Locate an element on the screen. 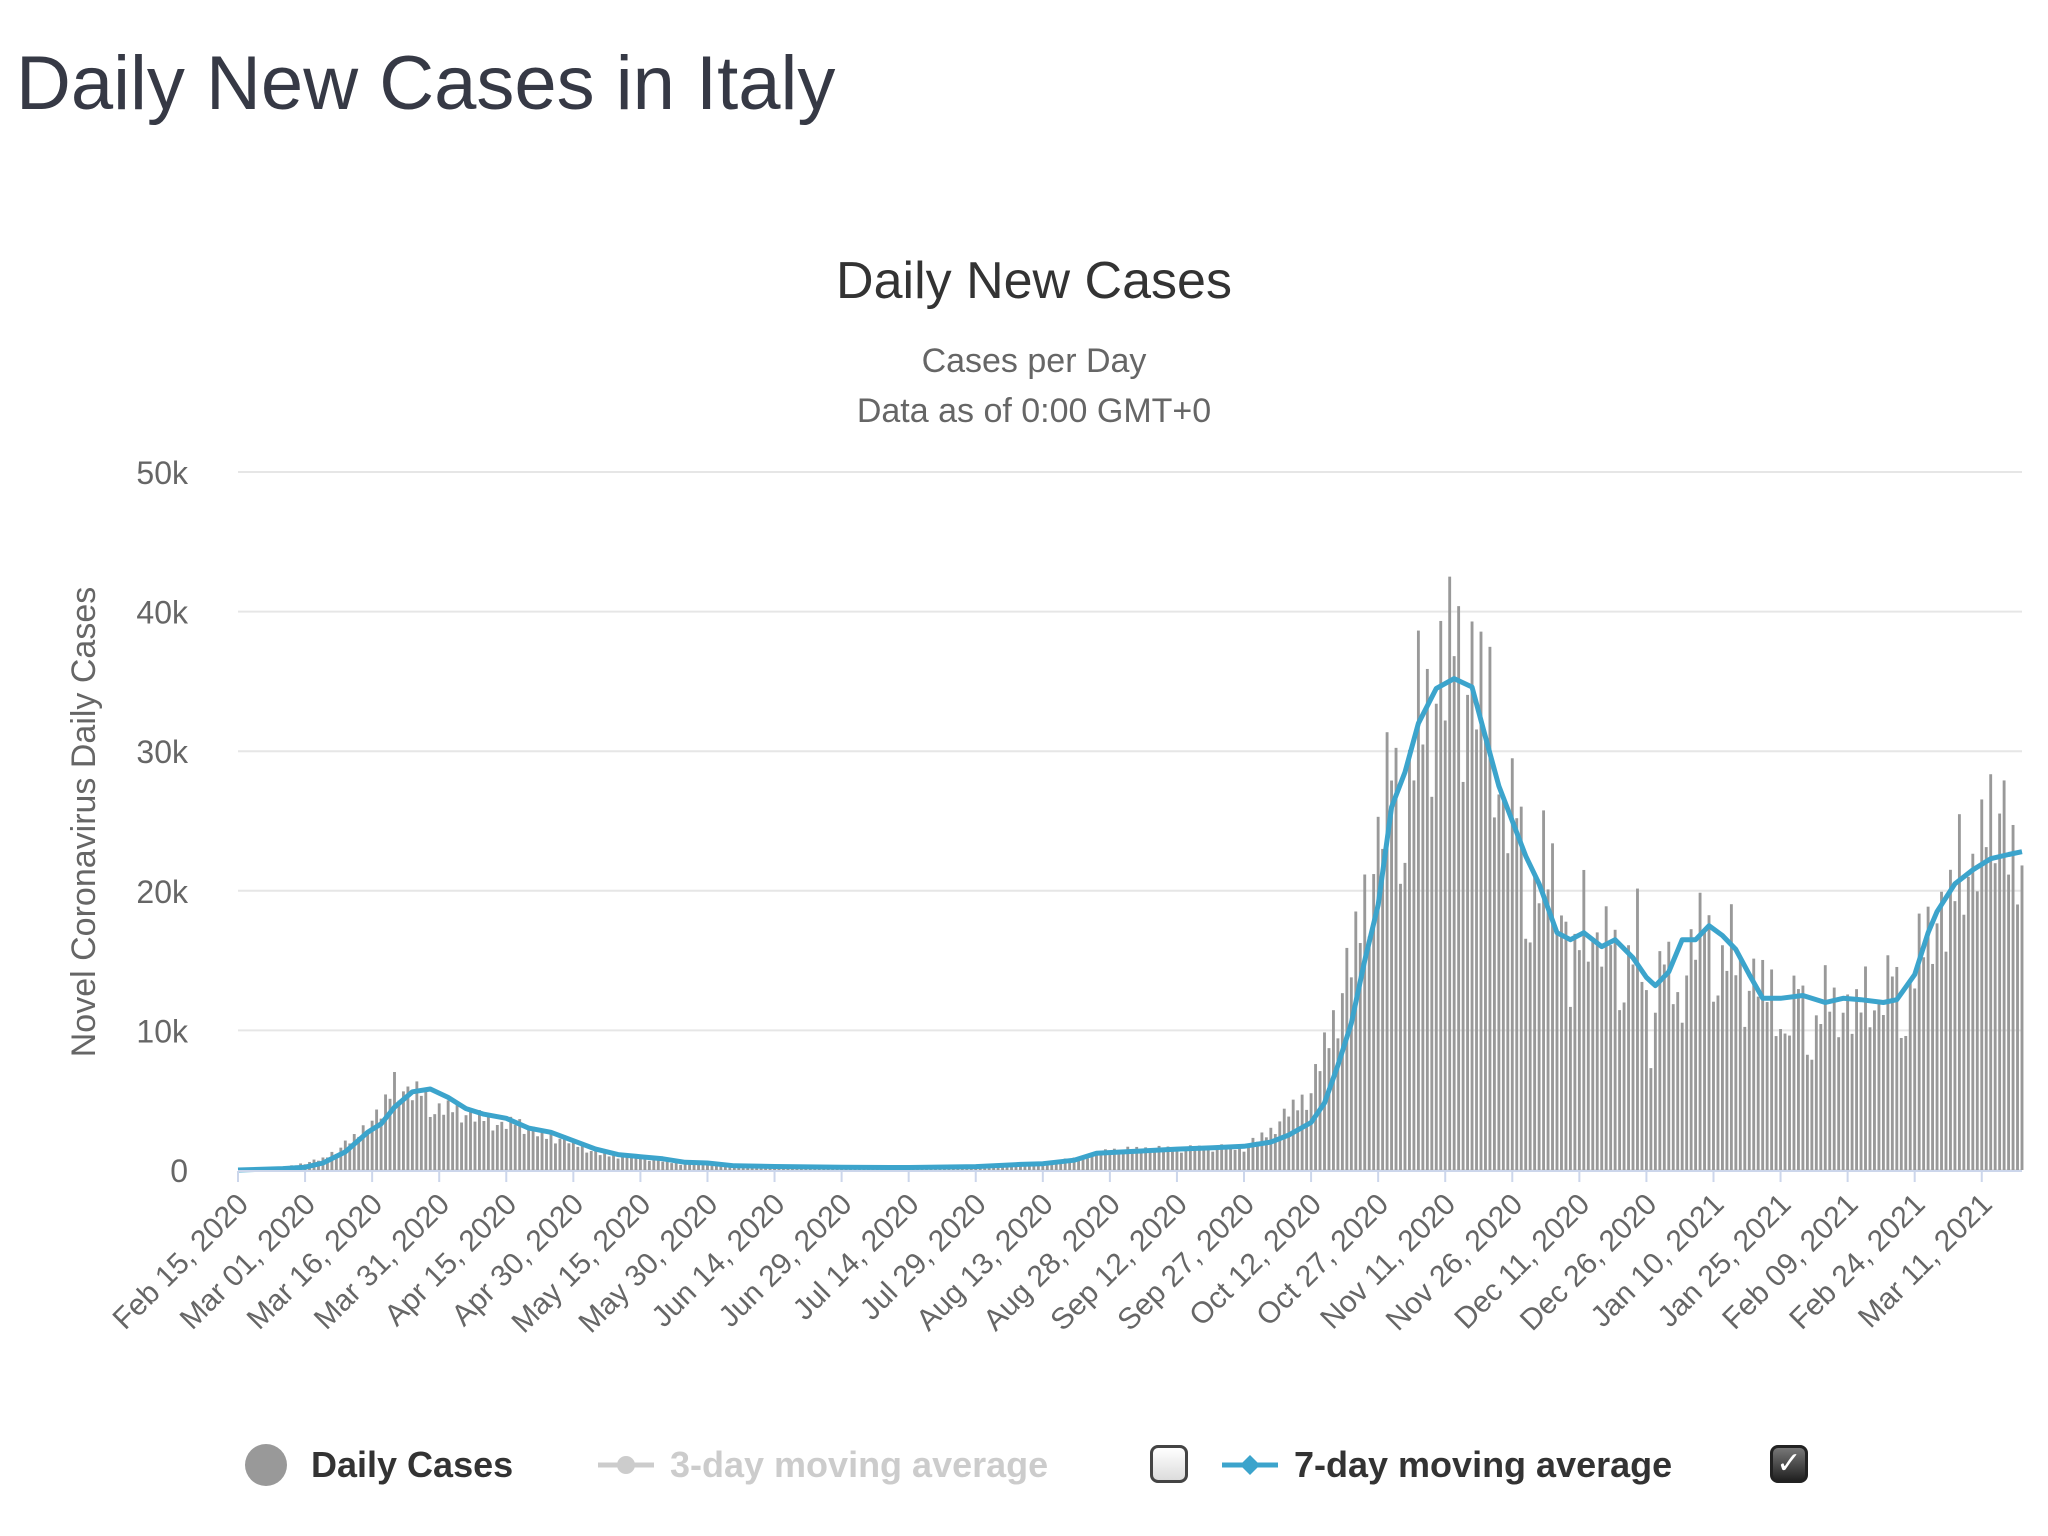 Image resolution: width=2048 pixels, height=1536 pixels. chart-title: Daily New Cases is located at coordinates (1034, 281).